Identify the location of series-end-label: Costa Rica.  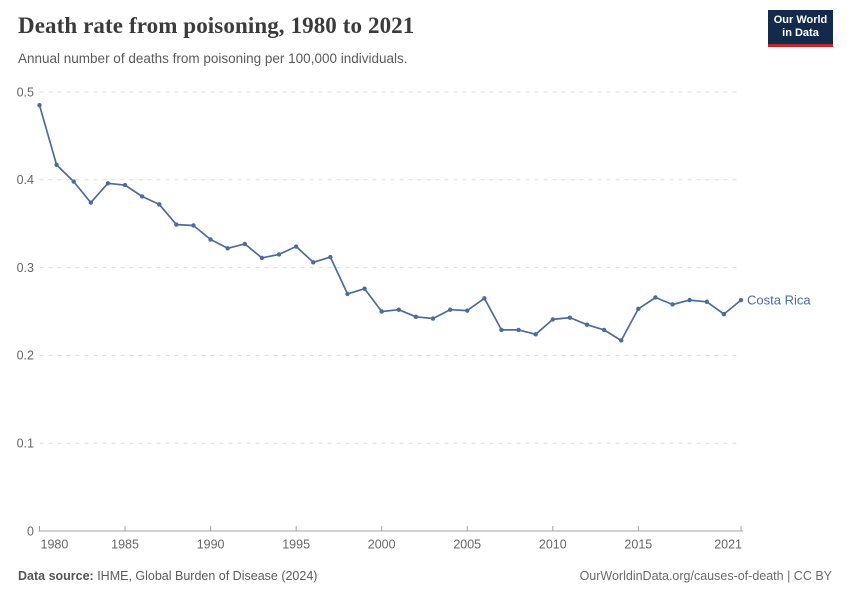
(779, 300).